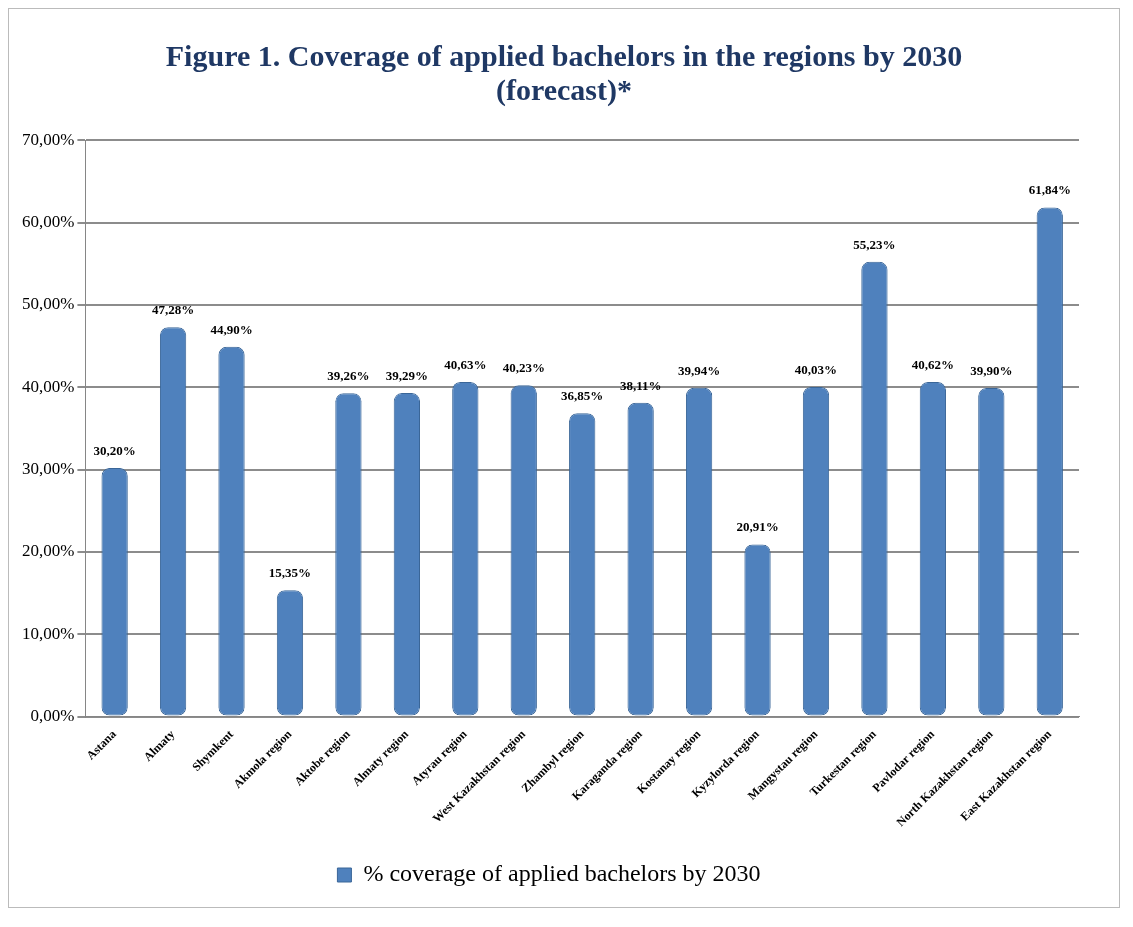  What do you see at coordinates (48, 304) in the screenshot?
I see `y-tick-label: 50,00%` at bounding box center [48, 304].